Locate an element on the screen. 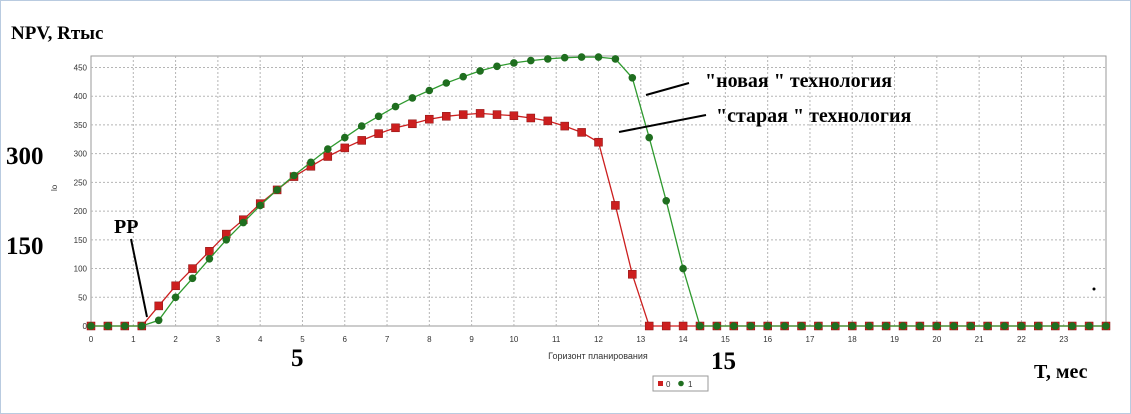 Image resolution: width=1131 pixels, height=414 pixels. annotation-pp: PP is located at coordinates (126, 227).